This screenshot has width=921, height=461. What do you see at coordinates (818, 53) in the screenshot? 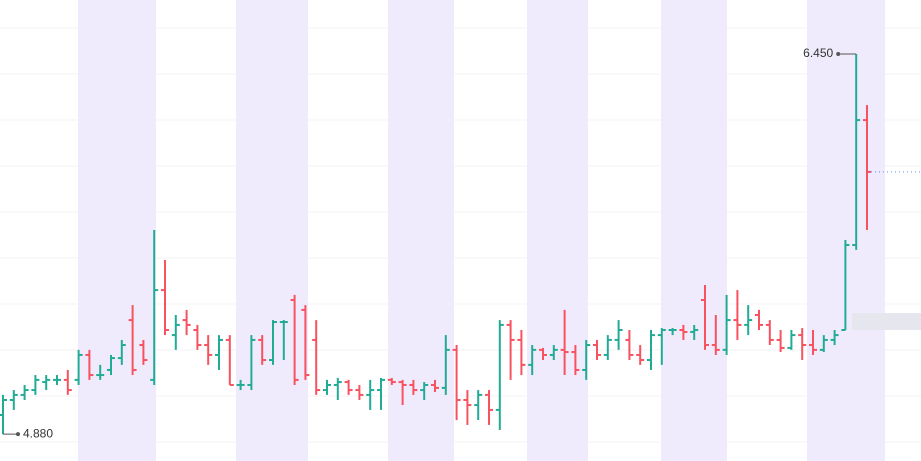
I see `annotation-label: 6.450` at bounding box center [818, 53].